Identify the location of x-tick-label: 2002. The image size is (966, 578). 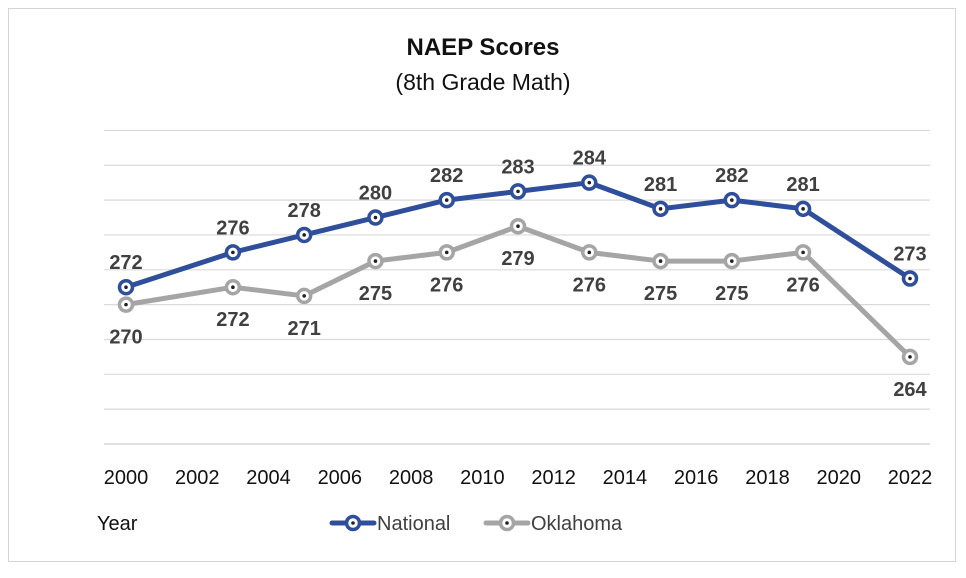
(197, 478).